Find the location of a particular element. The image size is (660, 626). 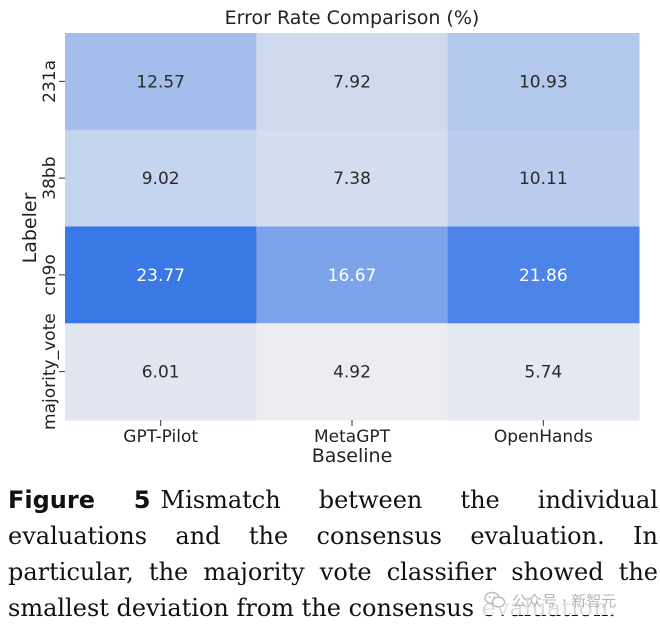

cell-value-label: 6.01 is located at coordinates (161, 373).